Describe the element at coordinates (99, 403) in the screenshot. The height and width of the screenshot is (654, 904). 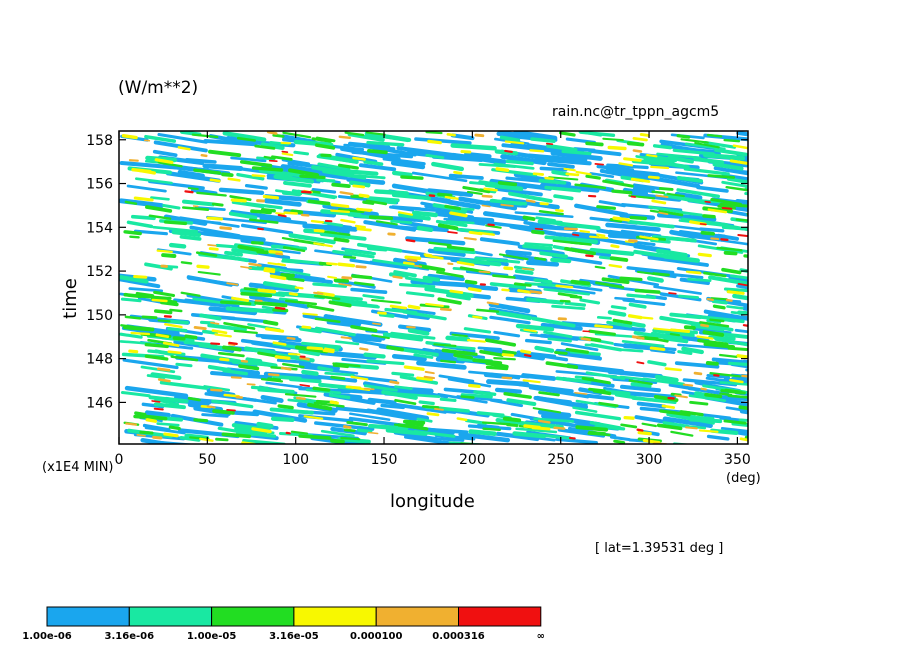
I see `y-tick-label: 146` at that location.